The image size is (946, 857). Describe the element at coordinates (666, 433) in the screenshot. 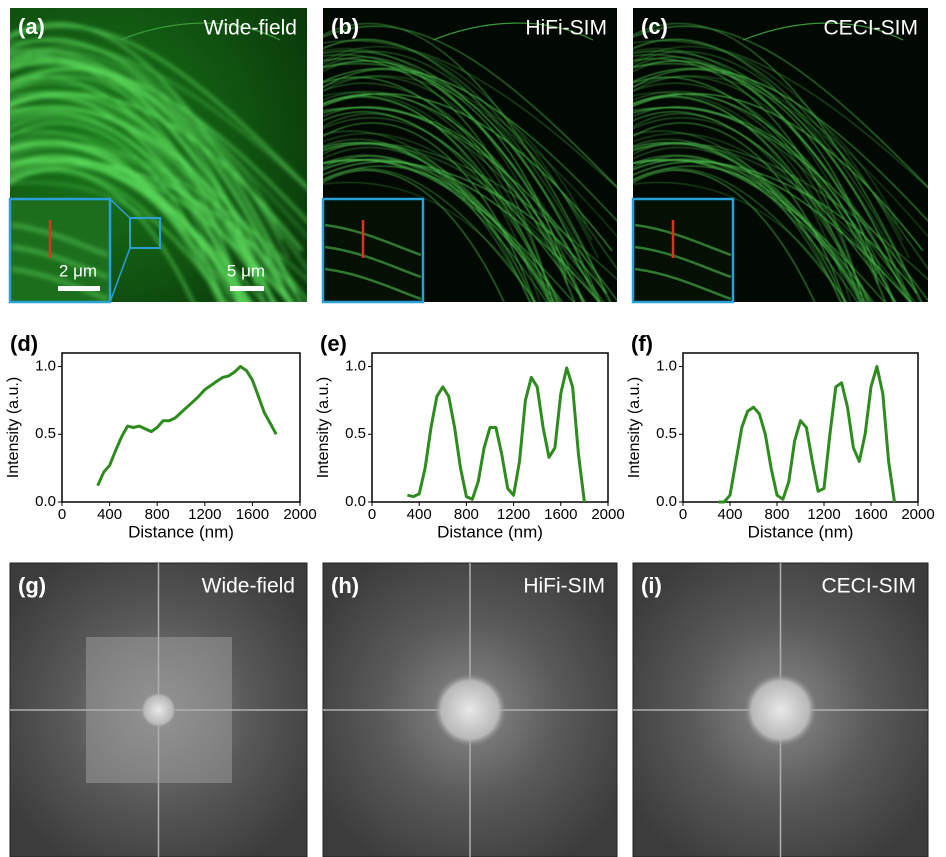

I see `y-tick-label: 0.5` at that location.